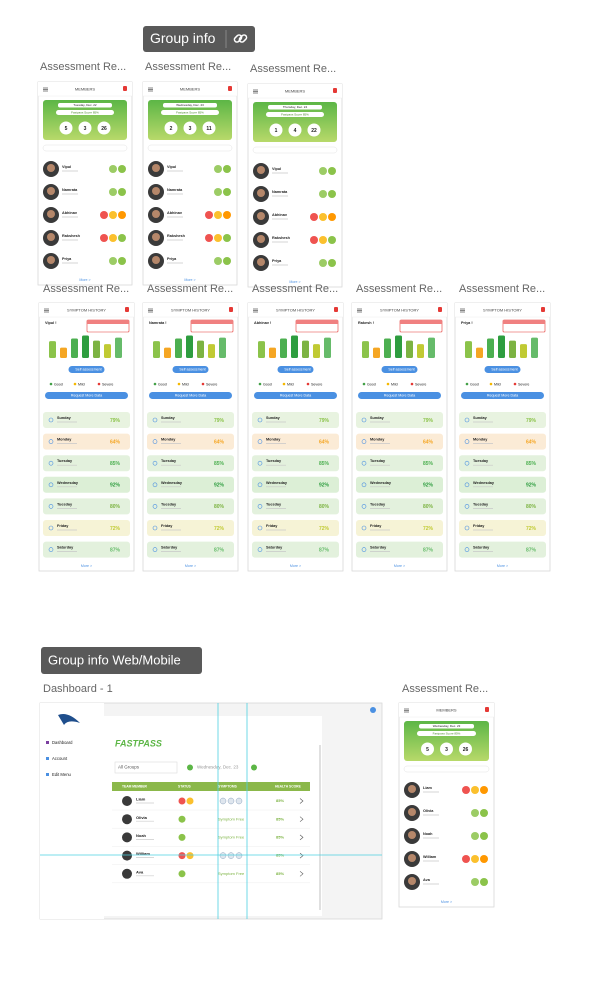  What do you see at coordinates (219, 486) in the screenshot?
I see `text: 92%` at bounding box center [219, 486].